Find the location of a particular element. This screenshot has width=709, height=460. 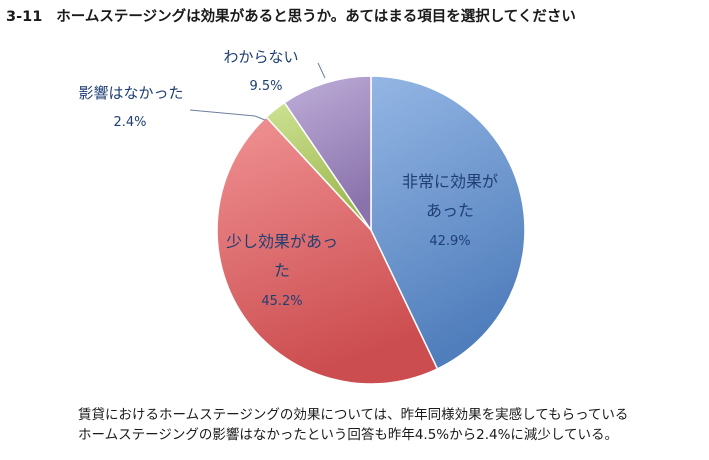

slice-label-2-line-1: 少し効果があっ is located at coordinates (282, 241).